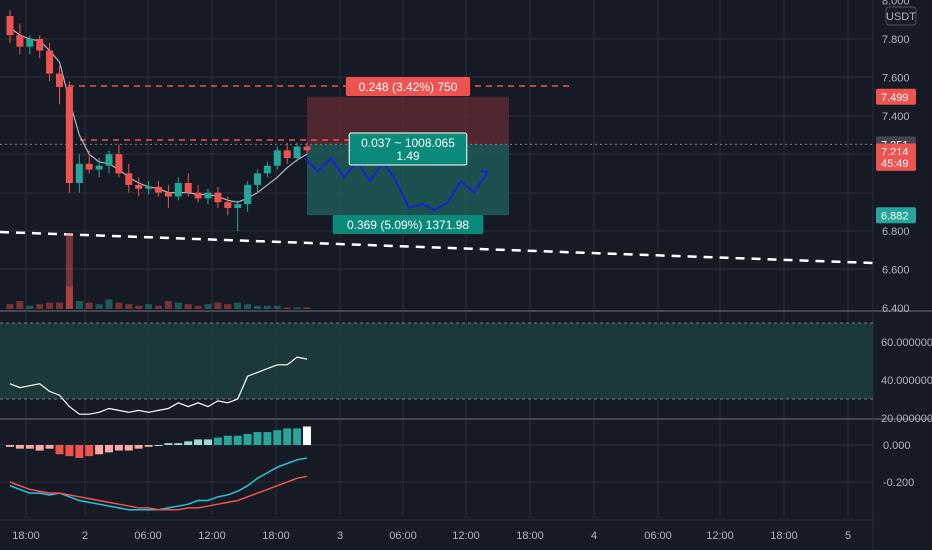  Describe the element at coordinates (340, 536) in the screenshot. I see `time-tick-label: 3` at that location.